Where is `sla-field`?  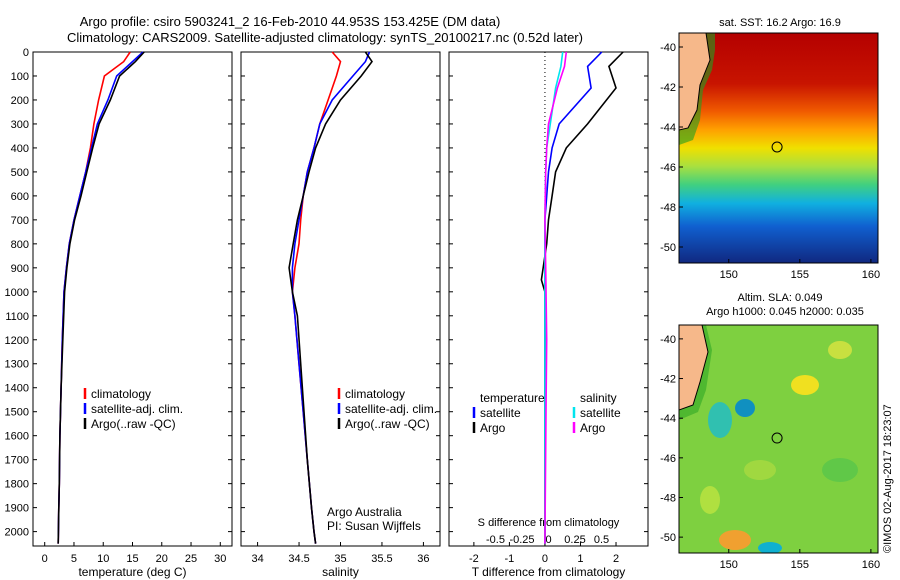 sla-field is located at coordinates (778, 439).